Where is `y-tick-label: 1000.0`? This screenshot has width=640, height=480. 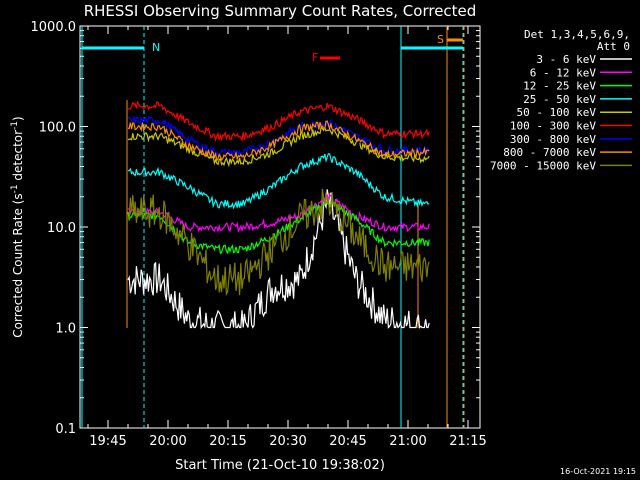 y-tick-label: 1000.0 is located at coordinates (54, 27).